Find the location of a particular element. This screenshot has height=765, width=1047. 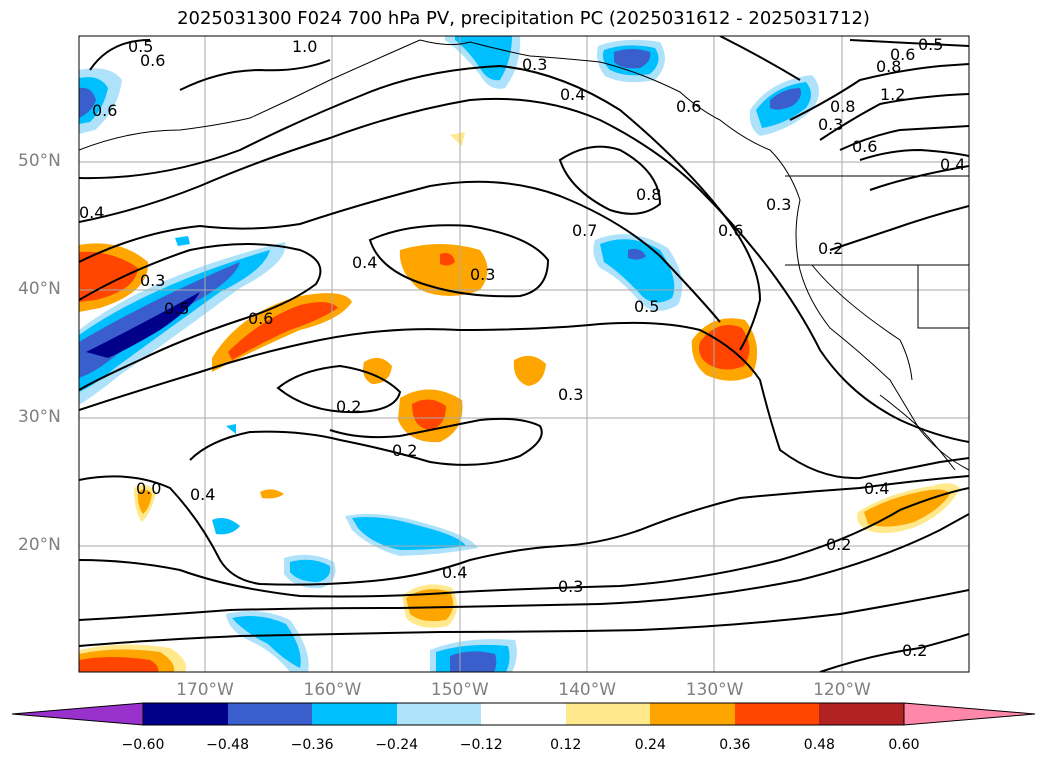

lat-label: 20°N is located at coordinates (39, 545).